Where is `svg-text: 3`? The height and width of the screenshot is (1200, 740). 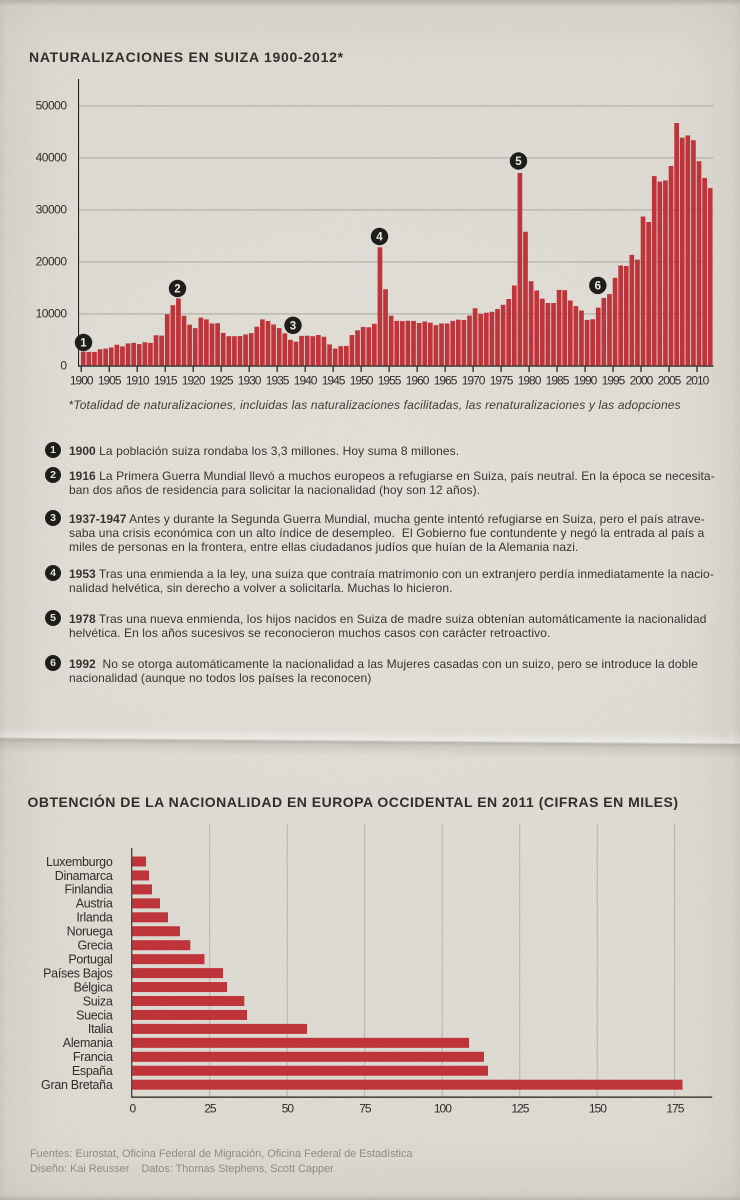 svg-text: 3 is located at coordinates (293, 327).